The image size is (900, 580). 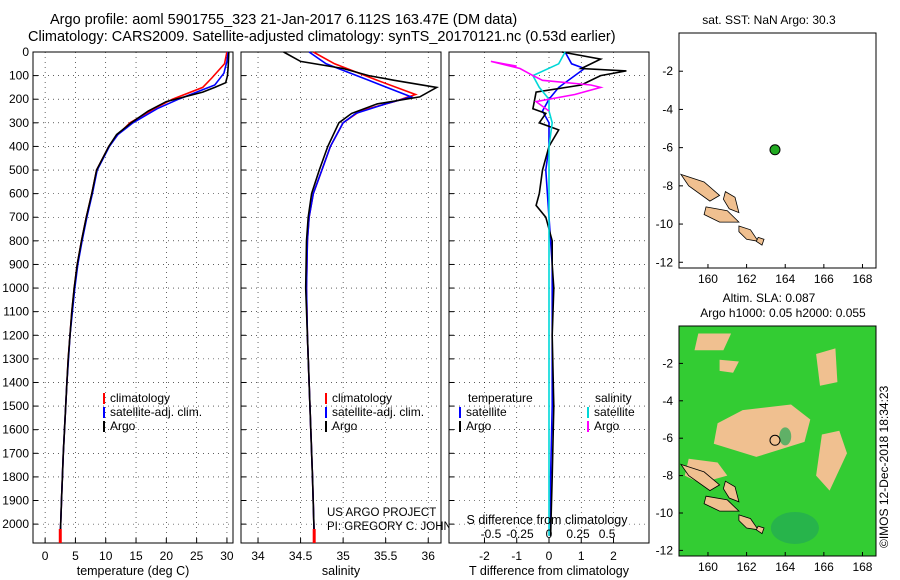 What do you see at coordinates (15, 430) in the screenshot?
I see `depth-tick-label: 1600` at bounding box center [15, 430].